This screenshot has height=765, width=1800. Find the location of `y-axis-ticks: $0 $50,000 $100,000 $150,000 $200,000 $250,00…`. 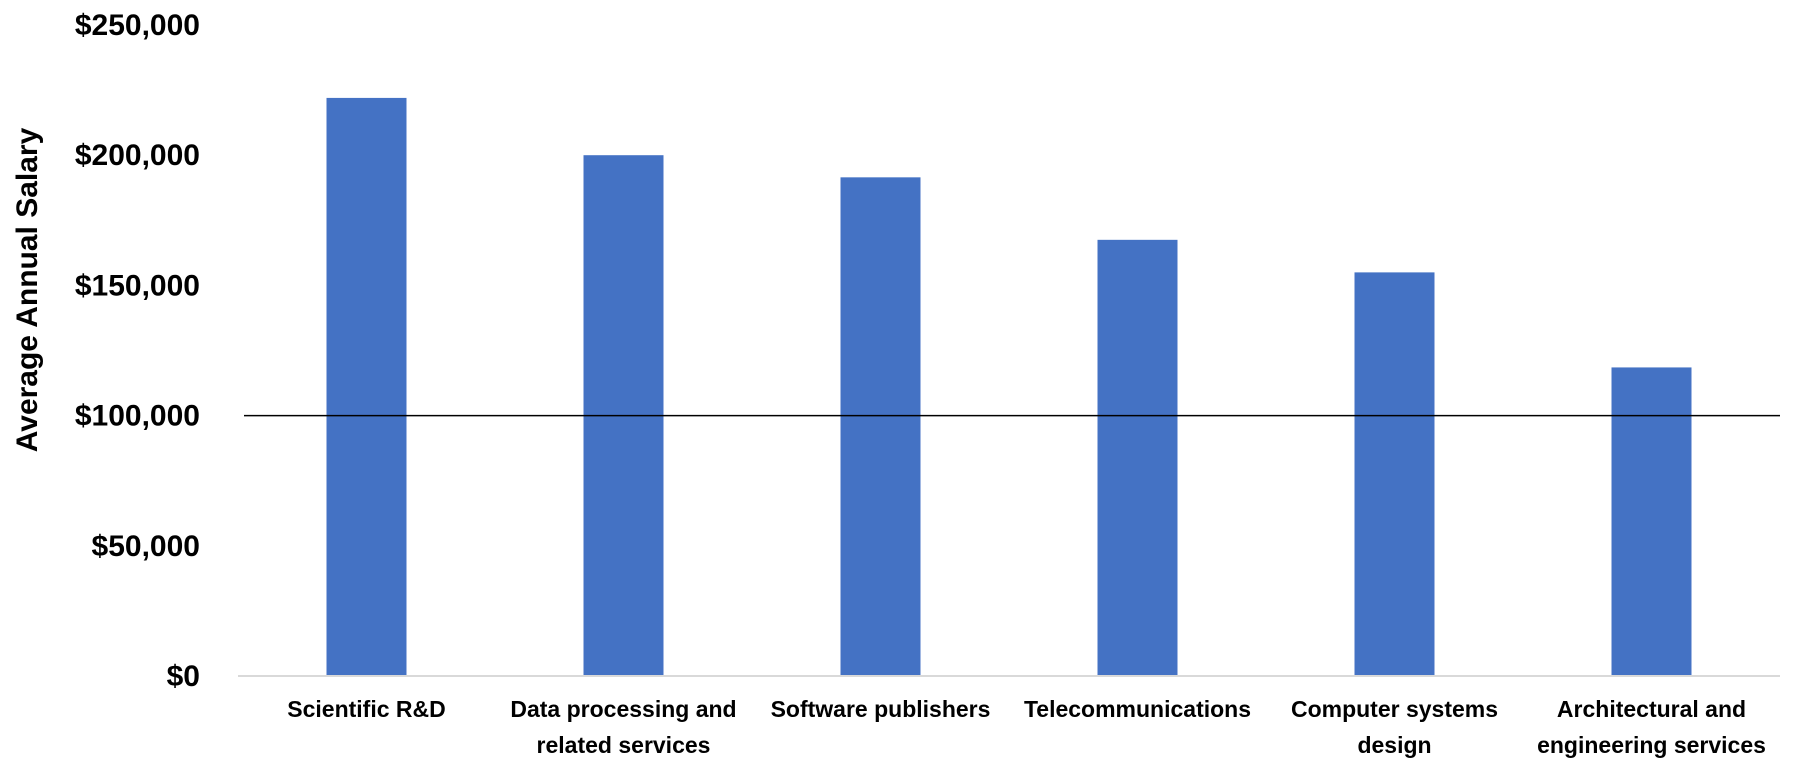

y-axis-ticks: $0 $50,000 $100,000 $150,000 $200,000 $250,00… is located at coordinates (137, 351).